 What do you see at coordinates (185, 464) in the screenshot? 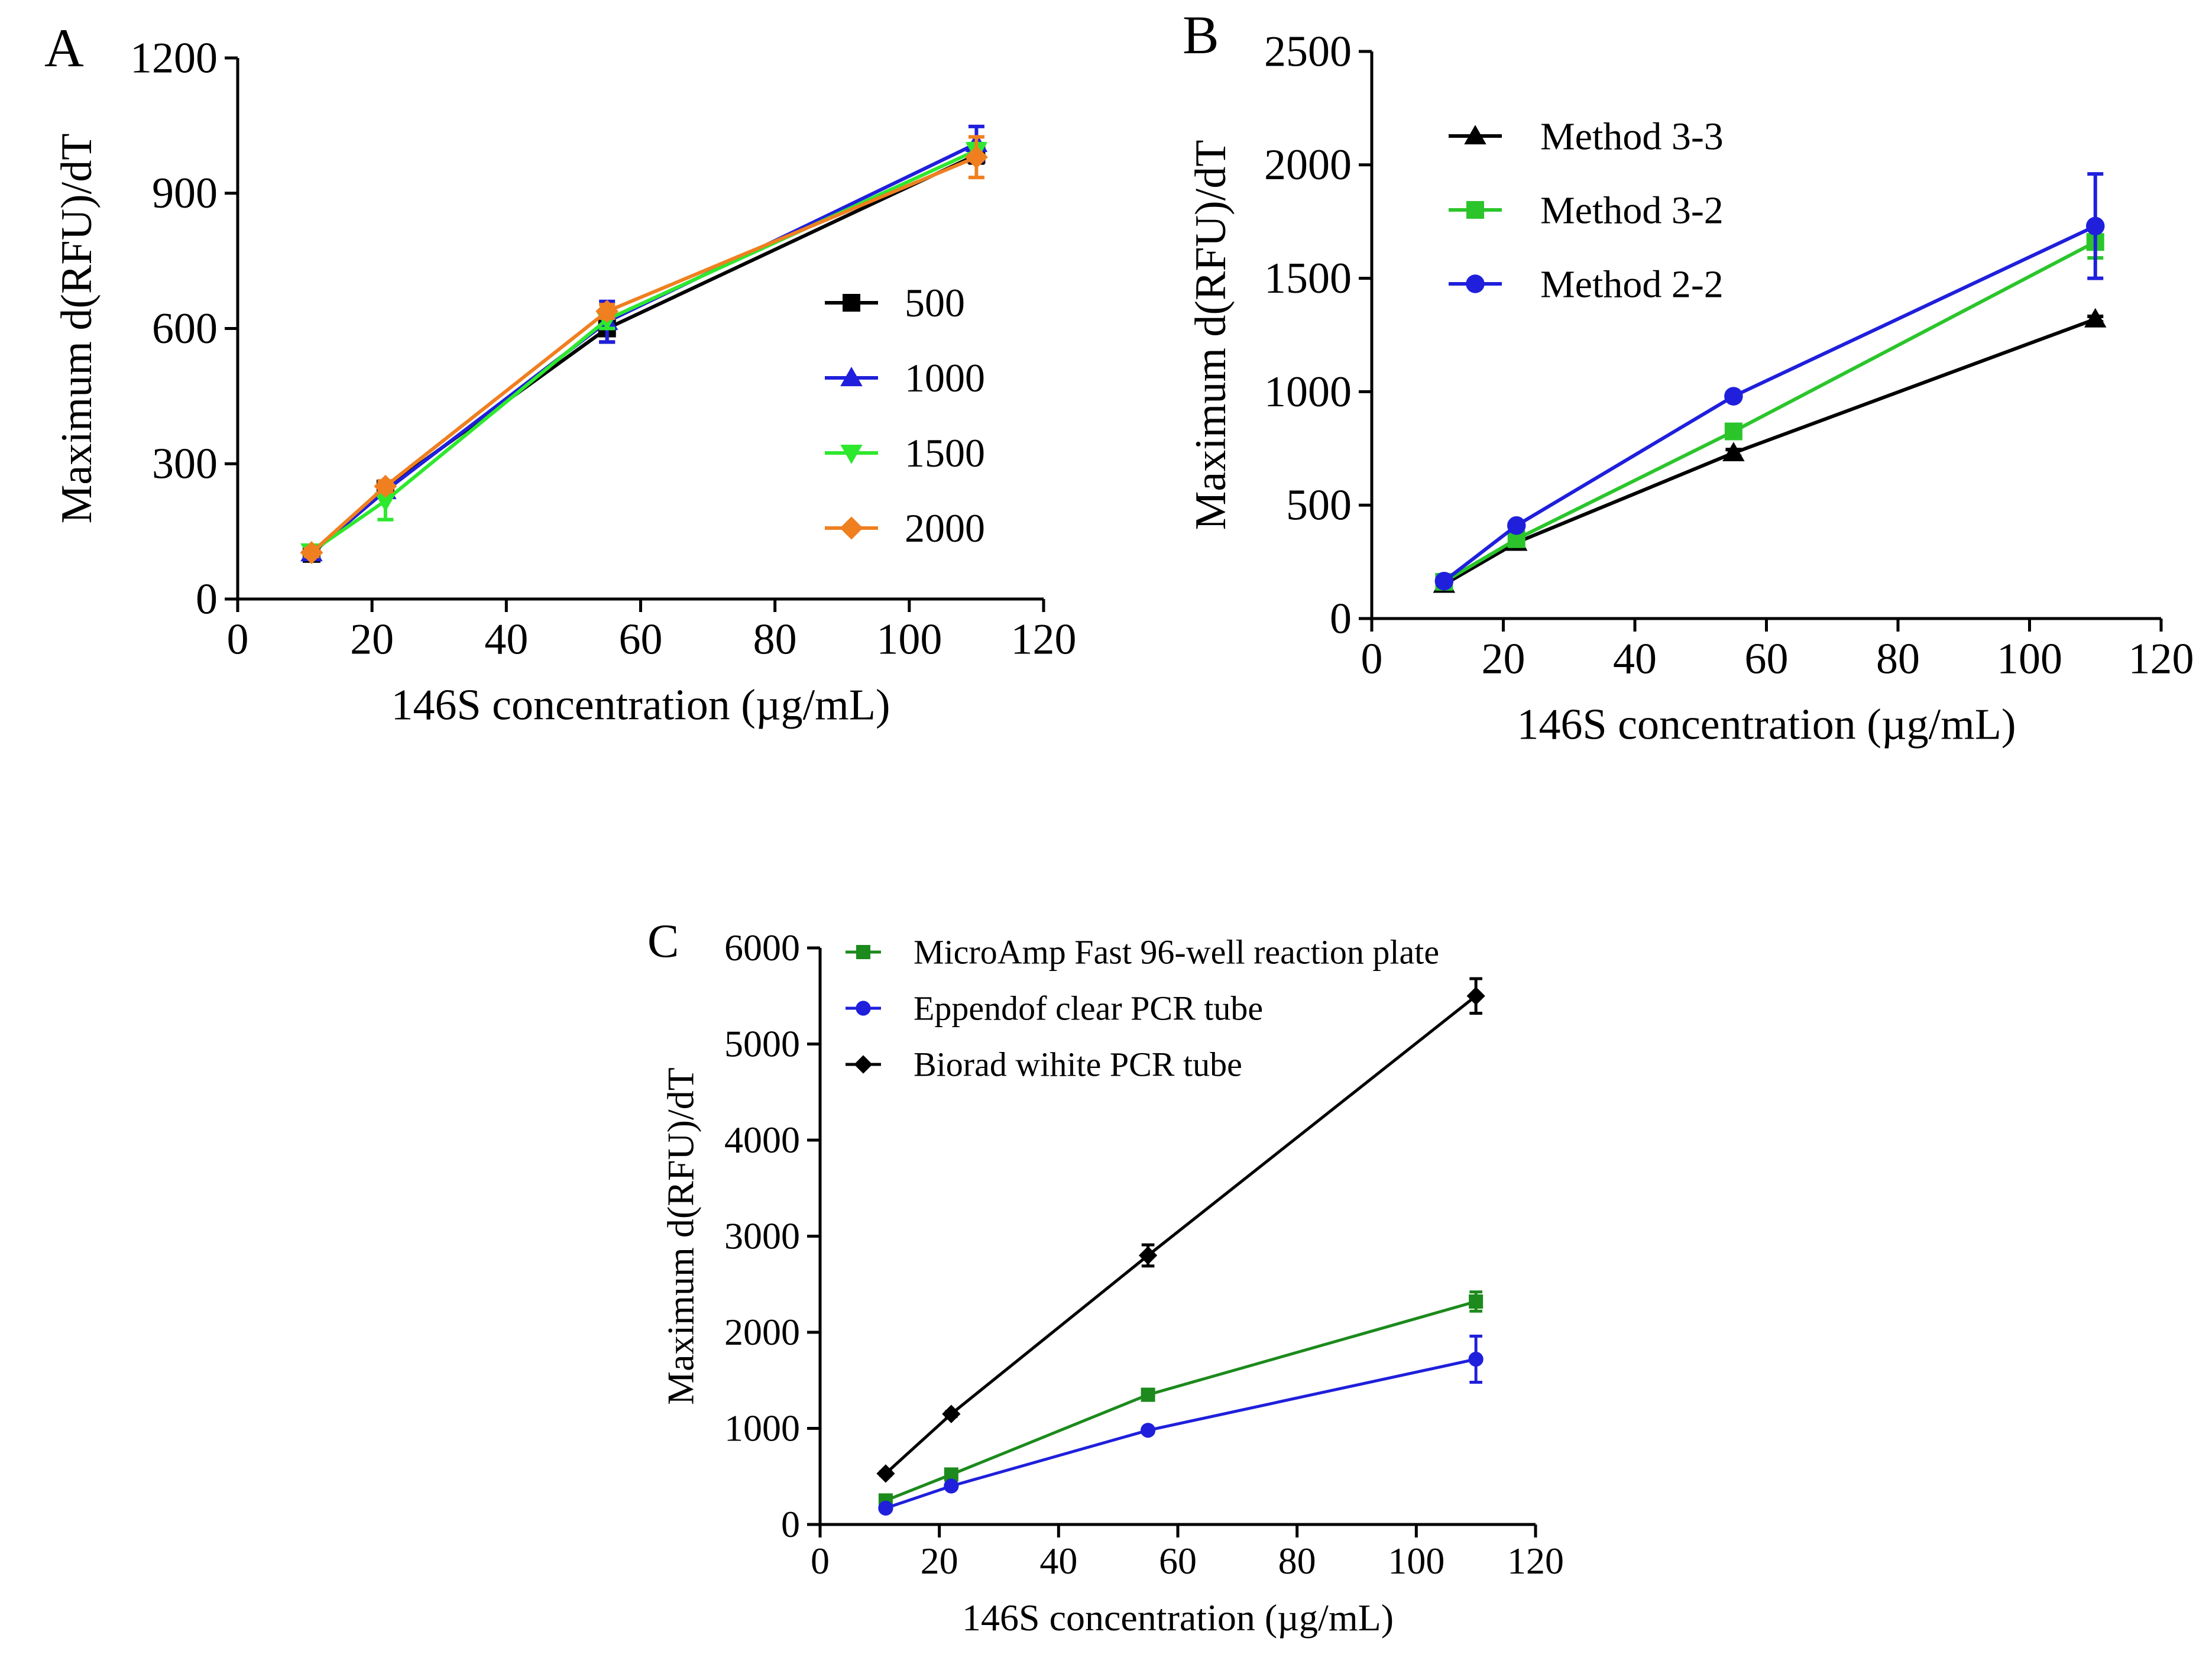
I see `y-tick-label: 300` at bounding box center [185, 464].